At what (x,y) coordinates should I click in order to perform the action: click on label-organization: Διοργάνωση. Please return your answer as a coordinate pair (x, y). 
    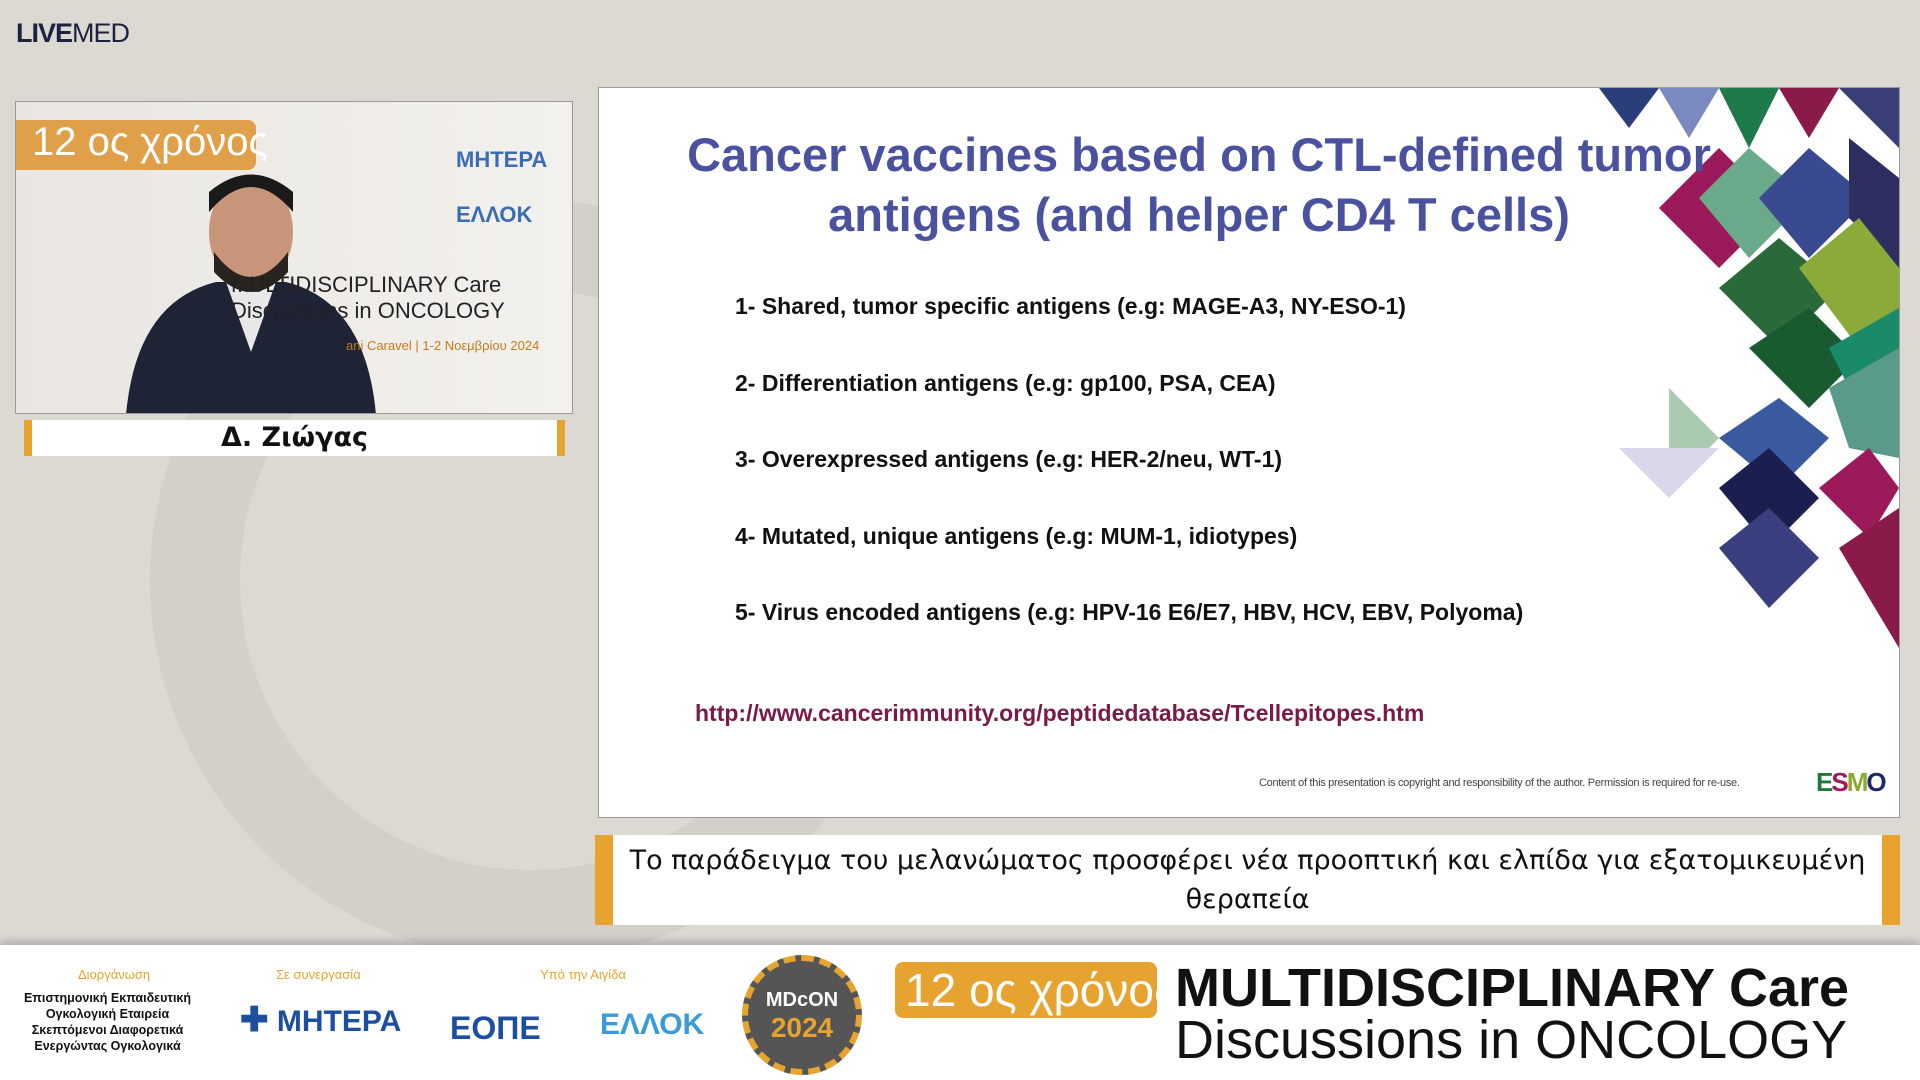
    Looking at the image, I should click on (114, 974).